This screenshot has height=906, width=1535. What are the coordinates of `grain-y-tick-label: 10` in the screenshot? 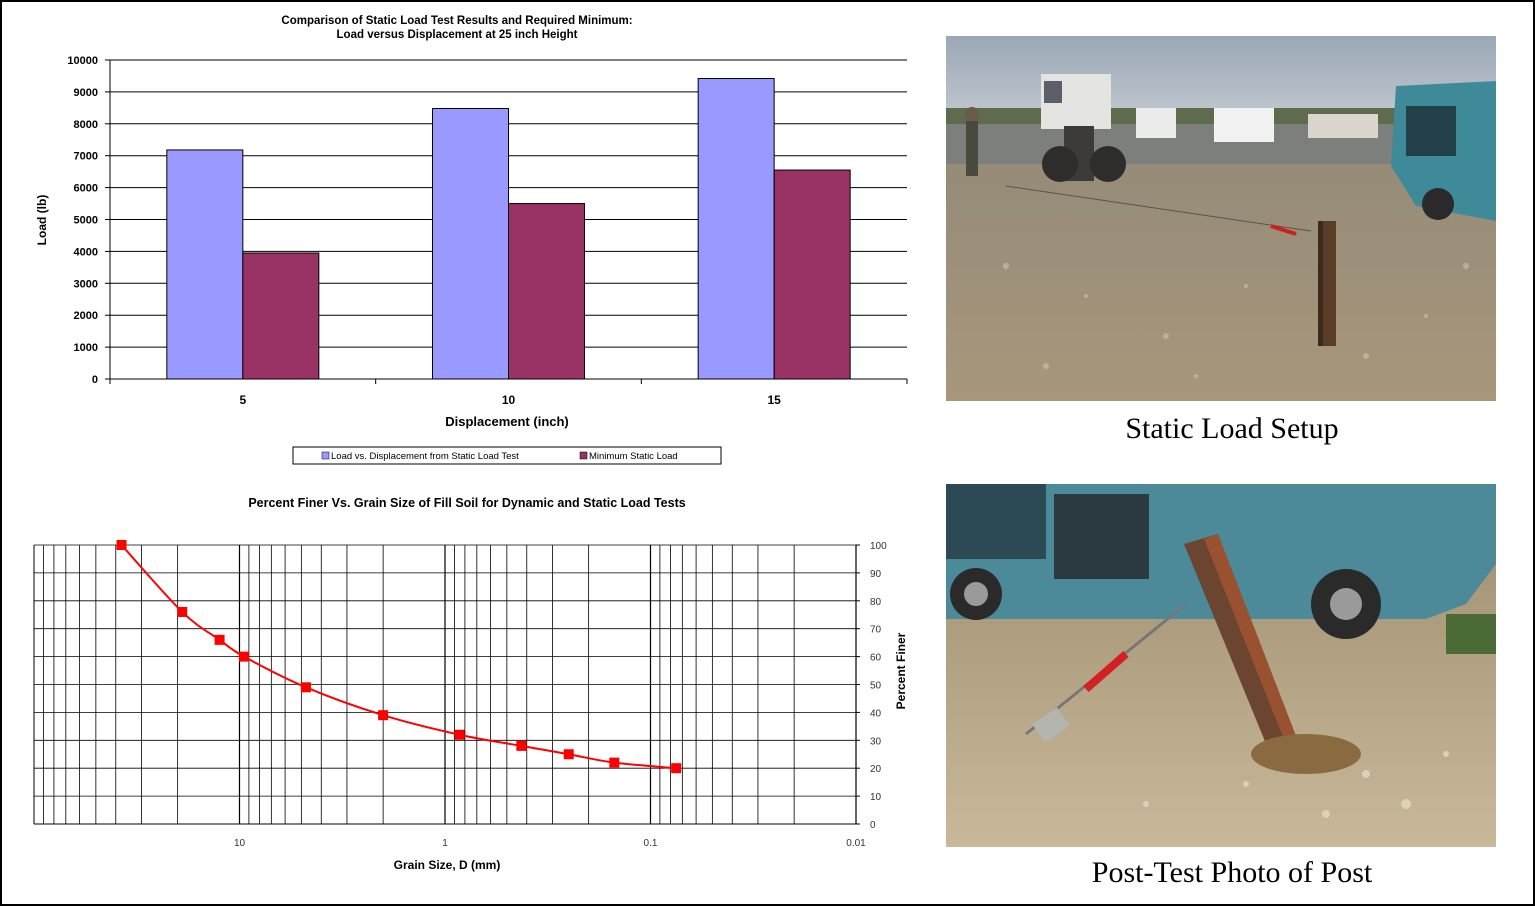 It's located at (876, 797).